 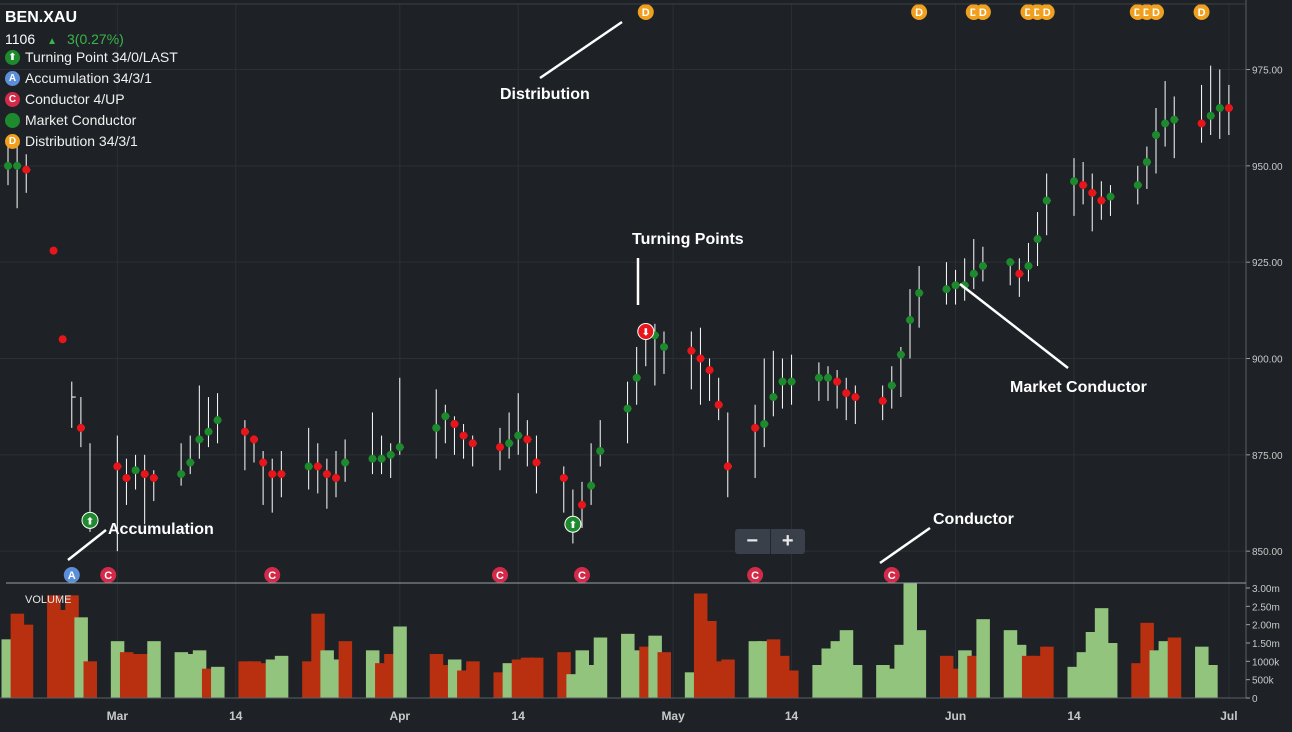 What do you see at coordinates (1255, 699) in the screenshot?
I see `volume-tick-label: 0` at bounding box center [1255, 699].